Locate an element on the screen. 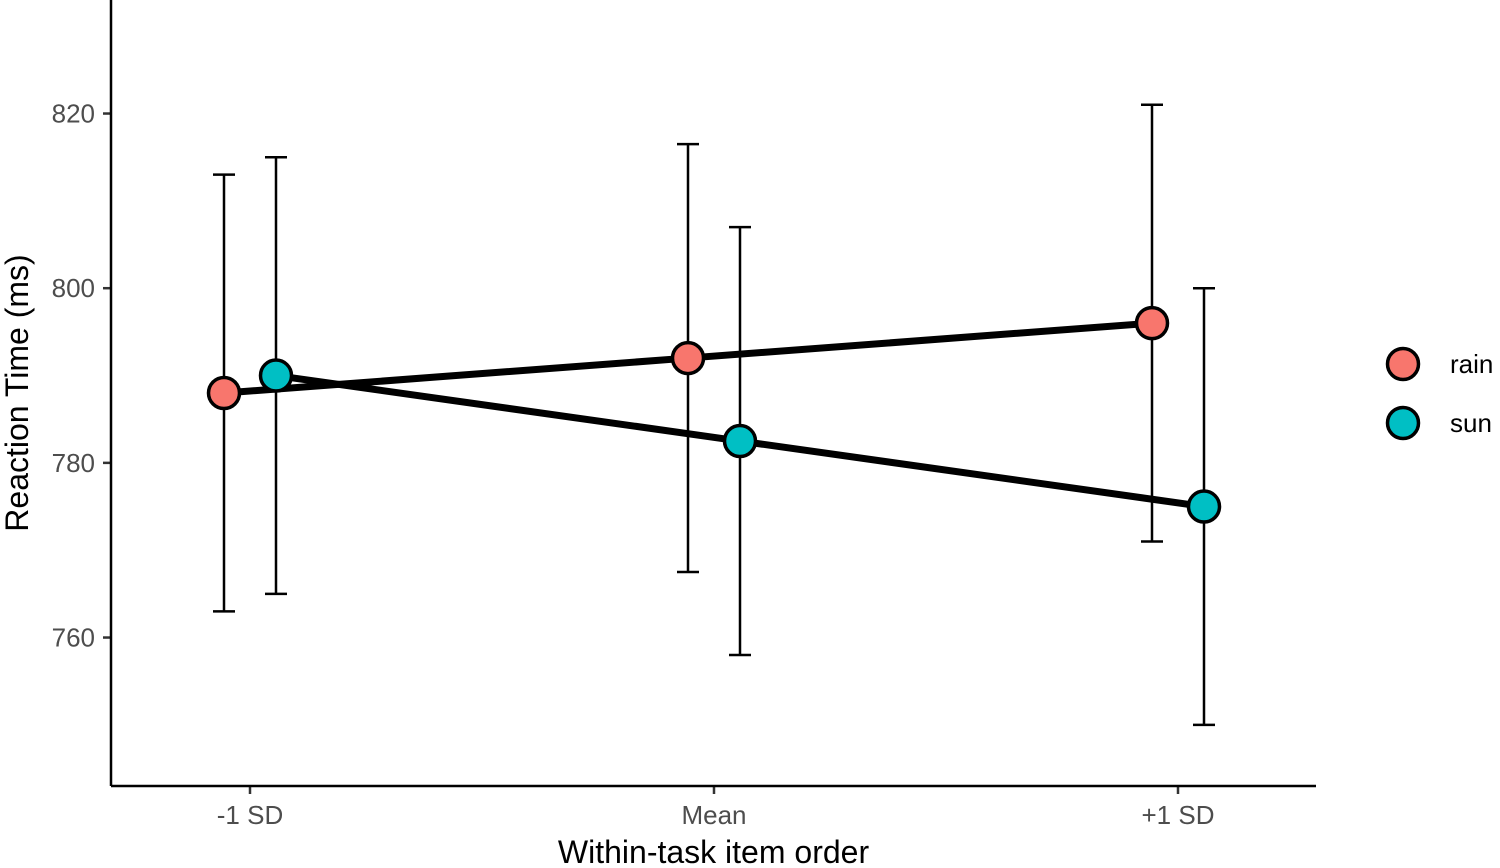 The height and width of the screenshot is (868, 1500). x-tick-label: Mean is located at coordinates (713, 815).